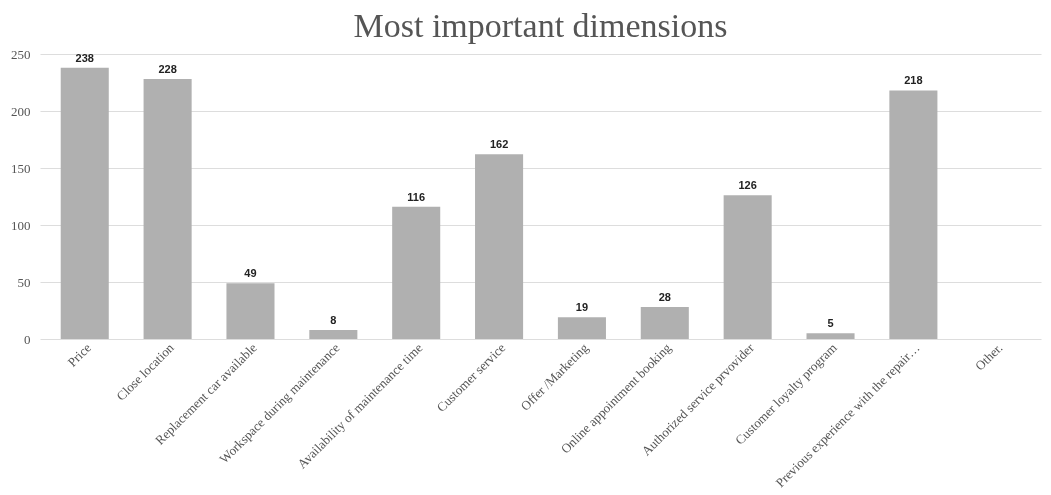 The height and width of the screenshot is (495, 1051). I want to click on data-label: 8, so click(333, 319).